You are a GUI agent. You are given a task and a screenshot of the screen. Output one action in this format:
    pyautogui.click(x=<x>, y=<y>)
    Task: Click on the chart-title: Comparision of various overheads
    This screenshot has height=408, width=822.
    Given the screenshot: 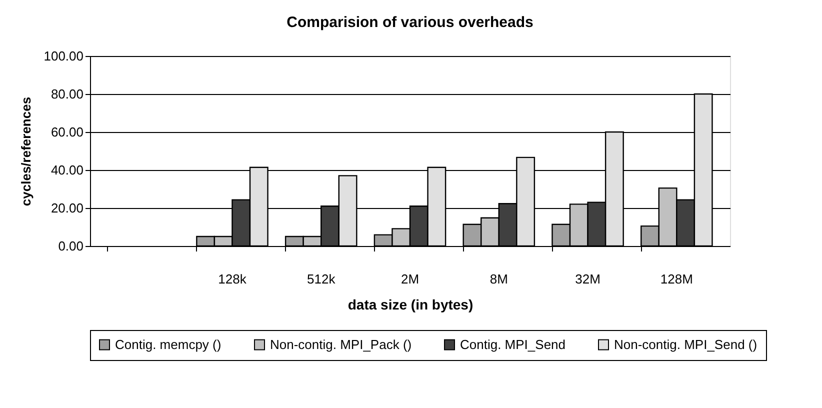 What is the action you would take?
    pyautogui.click(x=410, y=22)
    